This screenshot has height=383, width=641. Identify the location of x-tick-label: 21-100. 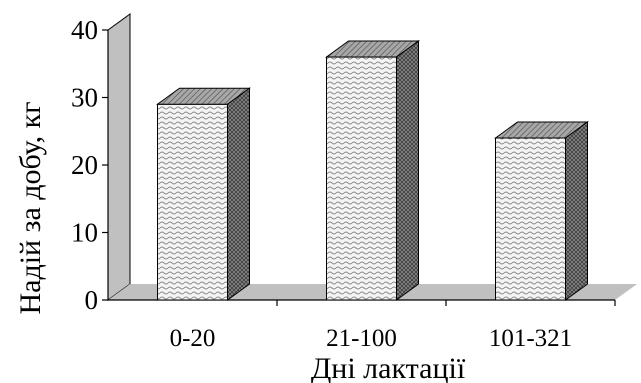
(361, 338).